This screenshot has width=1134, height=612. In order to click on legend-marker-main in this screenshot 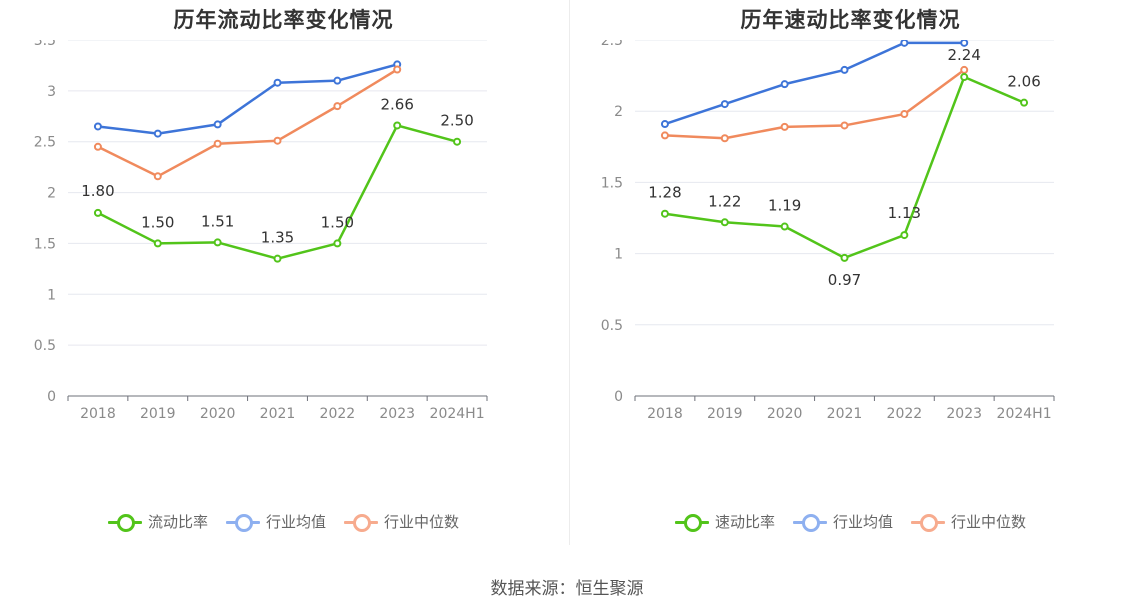, I will do `click(124, 522)`.